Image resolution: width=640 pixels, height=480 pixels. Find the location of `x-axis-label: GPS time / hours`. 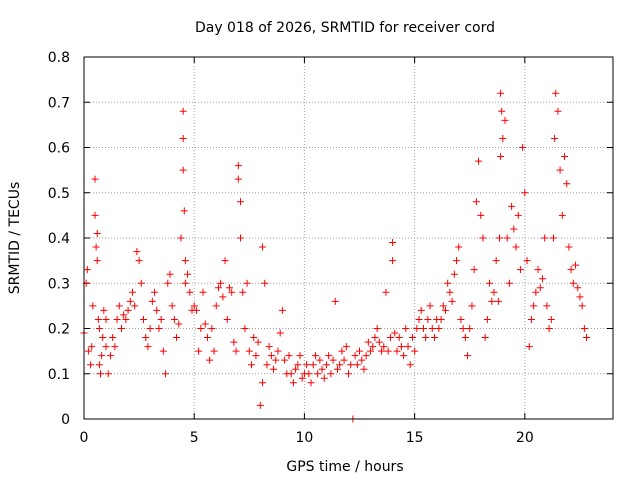

x-axis-label: GPS time / hours is located at coordinates (344, 467).